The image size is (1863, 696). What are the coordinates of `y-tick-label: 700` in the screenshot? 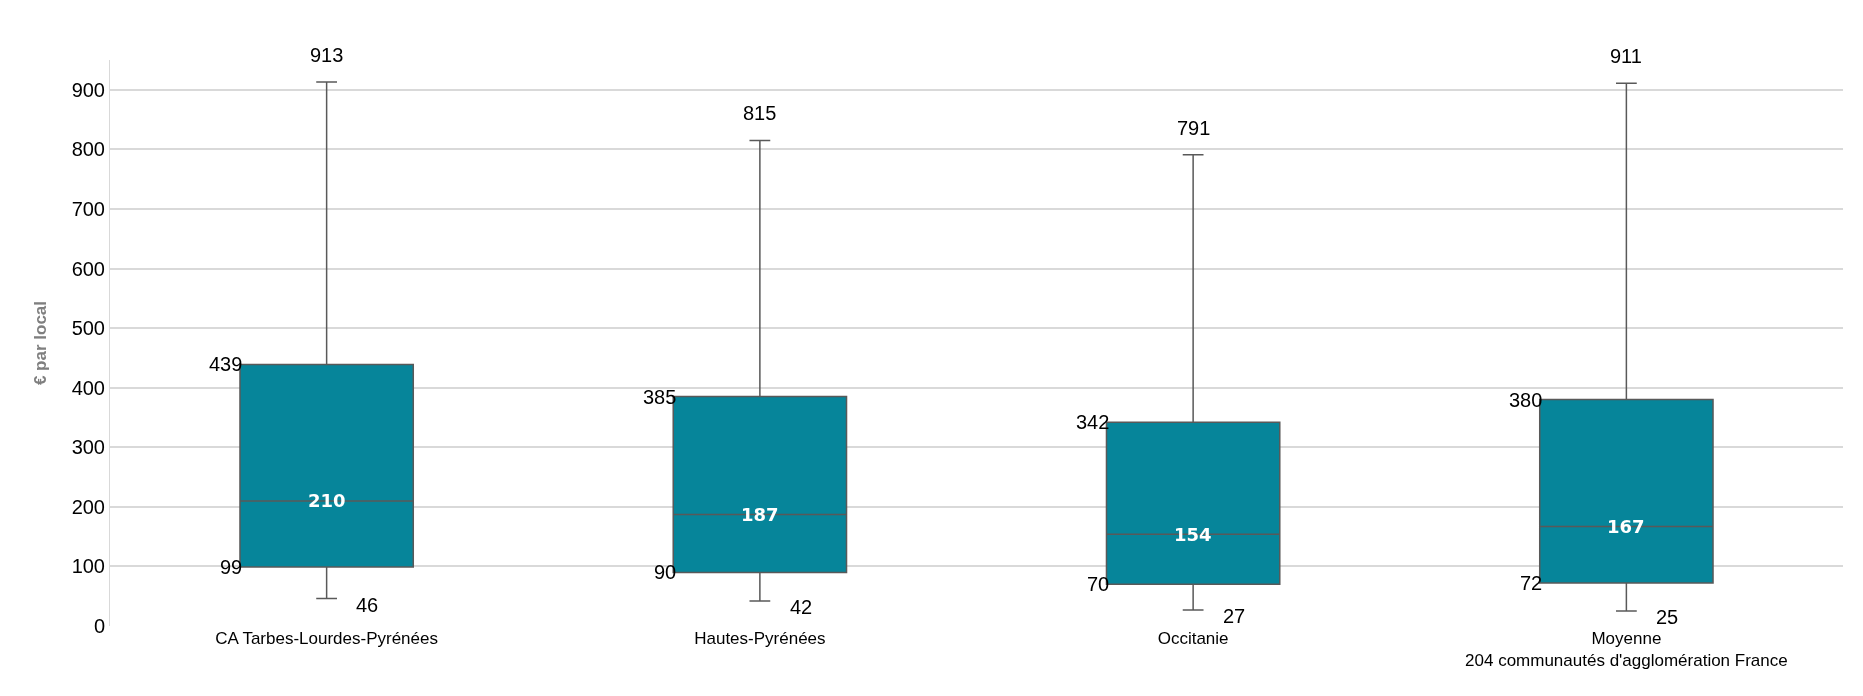 It's located at (88, 208).